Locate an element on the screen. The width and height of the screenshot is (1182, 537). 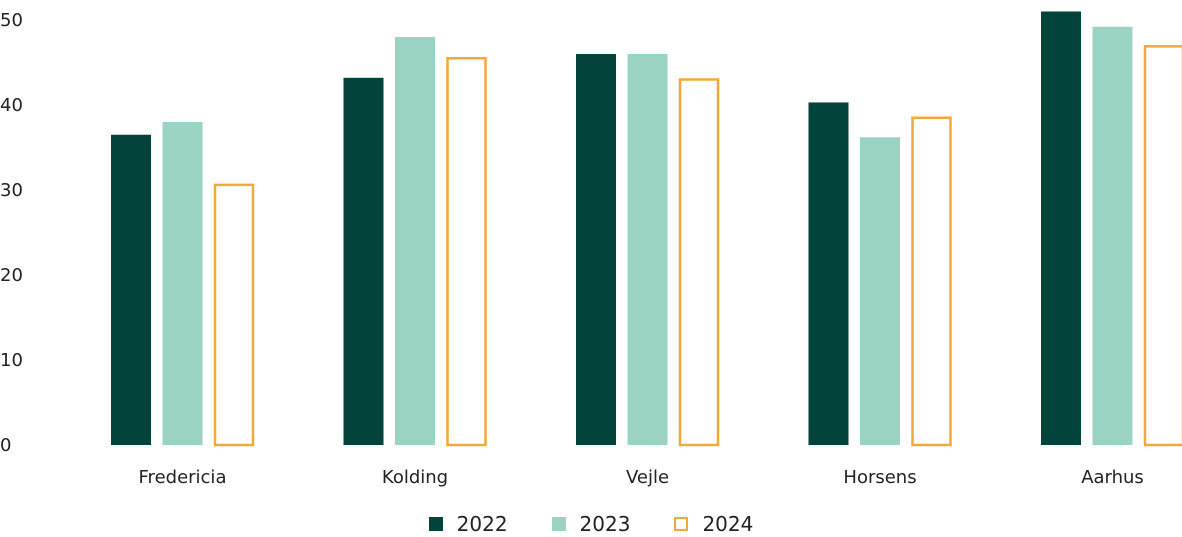
y-tick-label: 0 is located at coordinates (5, 445).